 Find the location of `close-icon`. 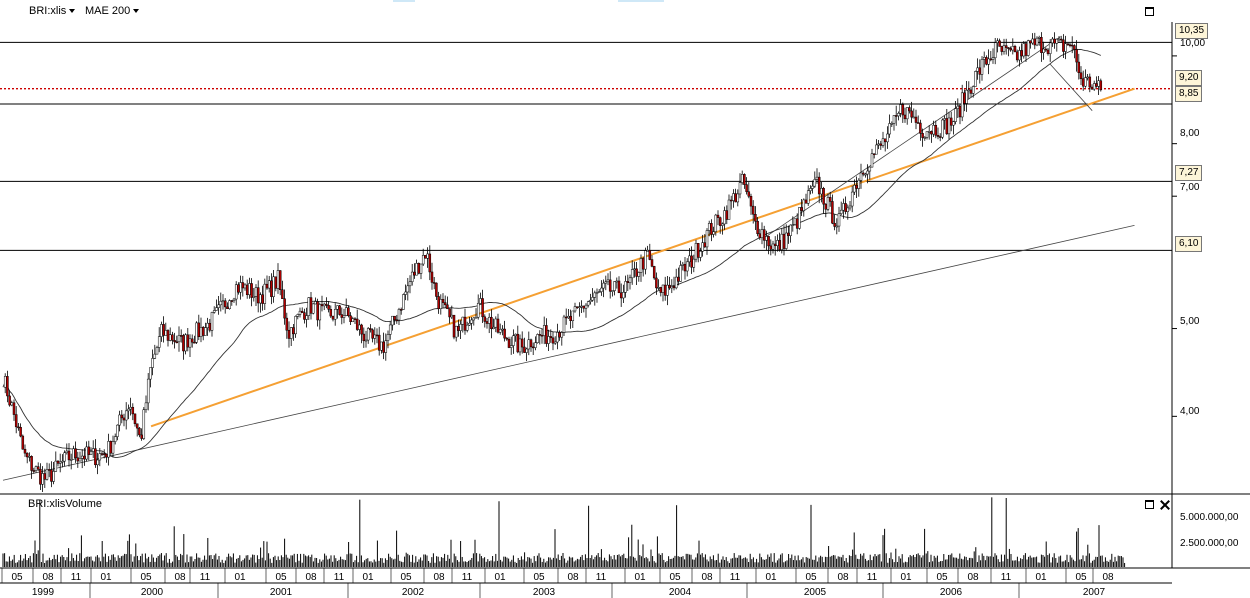

close-icon is located at coordinates (1165, 505).